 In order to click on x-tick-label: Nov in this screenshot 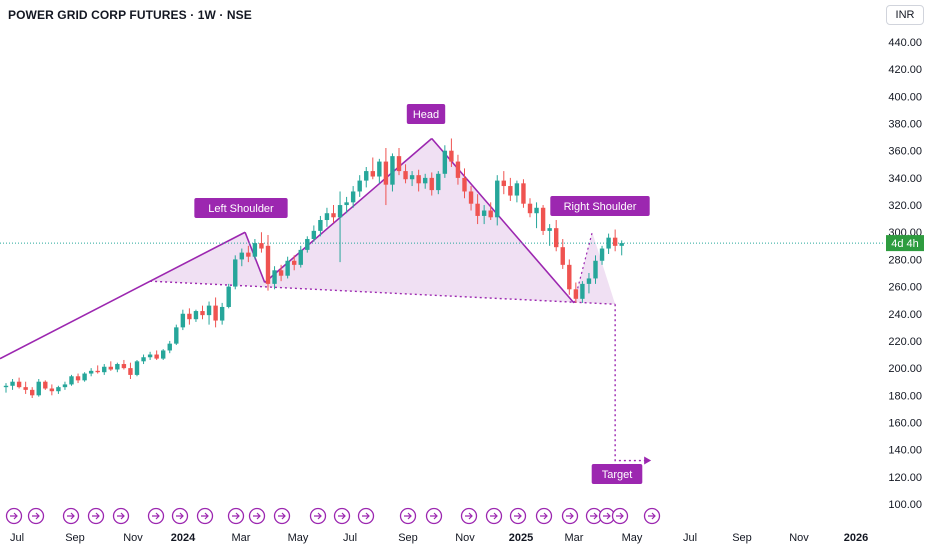, I will do `click(465, 538)`.